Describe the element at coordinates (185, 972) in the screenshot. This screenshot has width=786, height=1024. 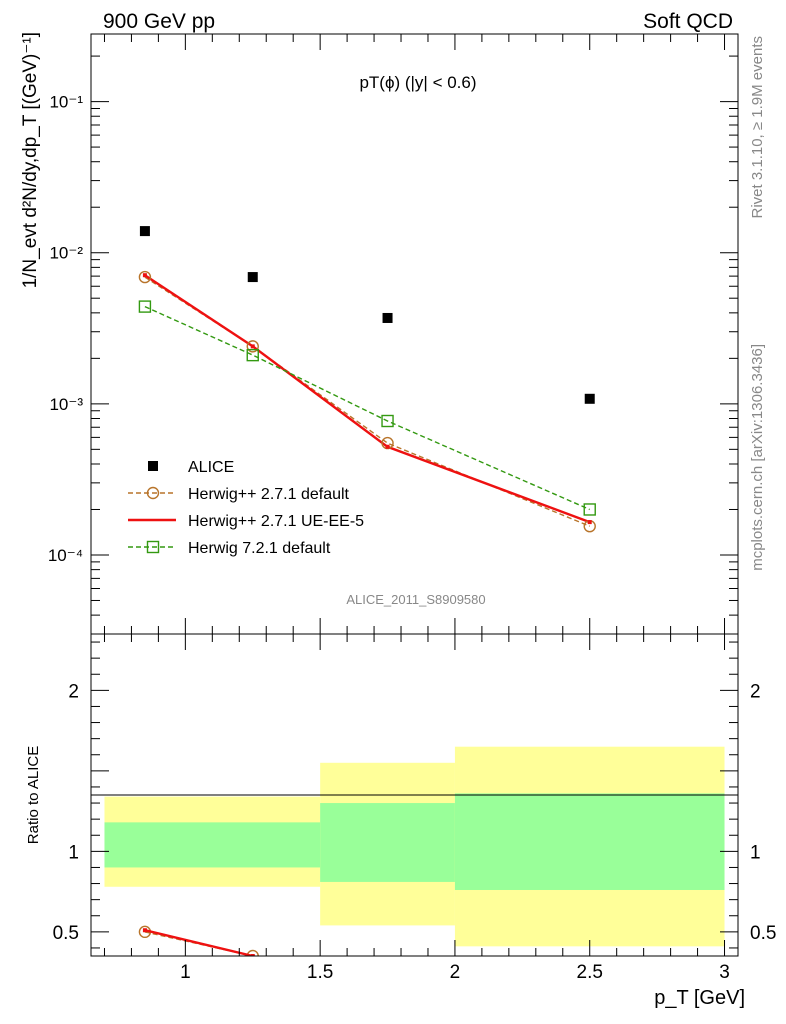
I see `ratio-xtick-label: 1` at that location.